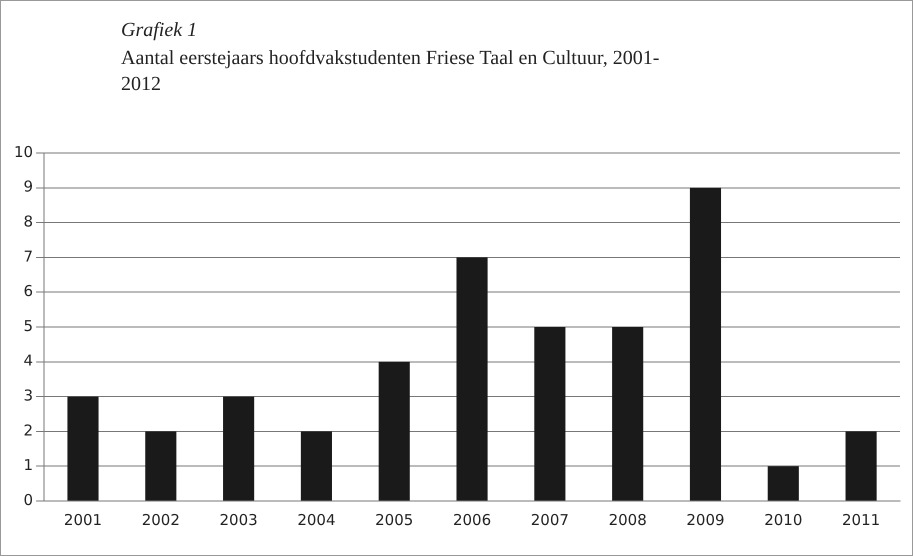 This screenshot has width=913, height=556. What do you see at coordinates (472, 519) in the screenshot?
I see `x-tick-label: 2006` at bounding box center [472, 519].